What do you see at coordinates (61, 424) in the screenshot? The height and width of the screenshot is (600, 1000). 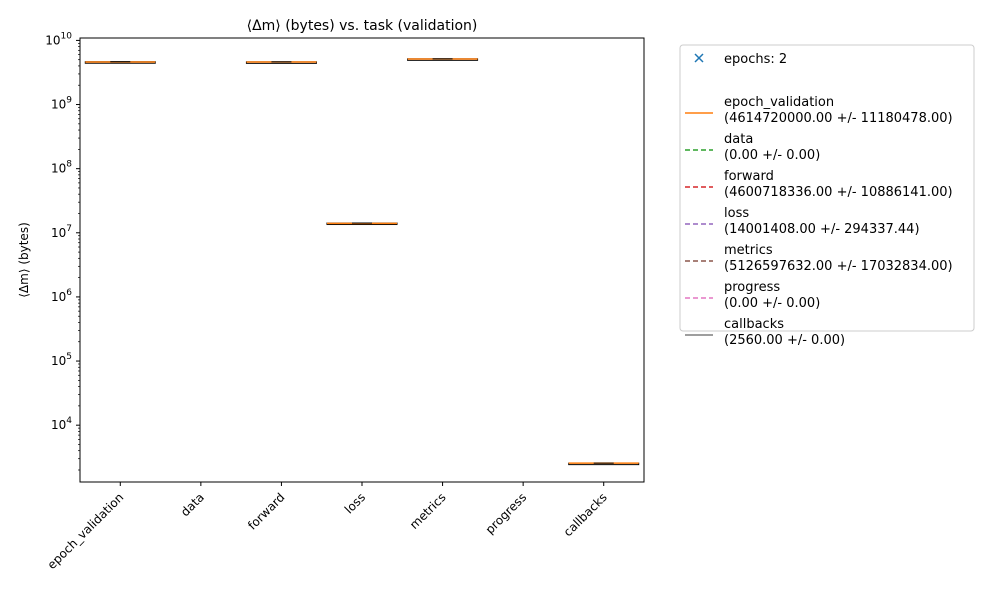 I see `y-tick-label: 10⁴` at bounding box center [61, 424].